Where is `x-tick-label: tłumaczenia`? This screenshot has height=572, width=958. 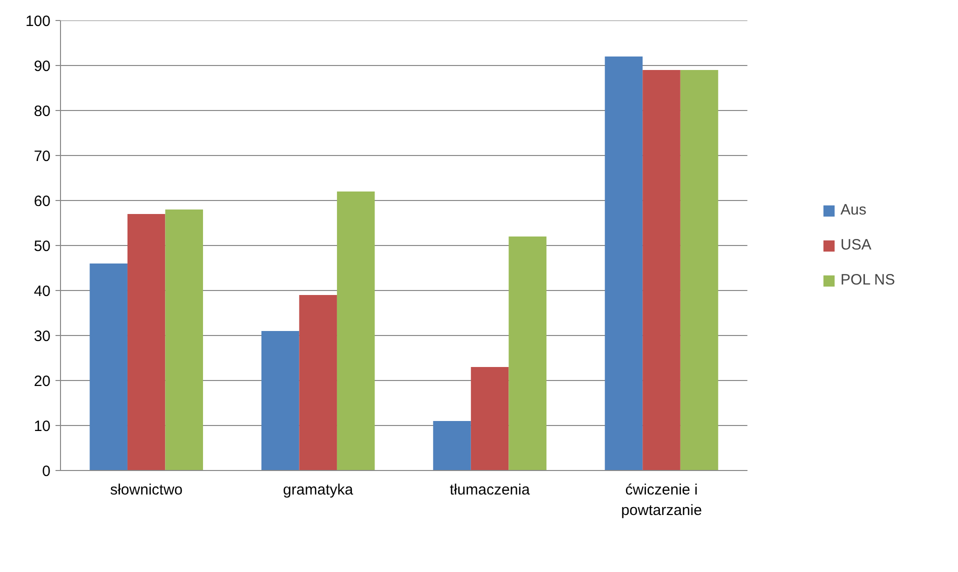
x-tick-label: tłumaczenia is located at coordinates (490, 490).